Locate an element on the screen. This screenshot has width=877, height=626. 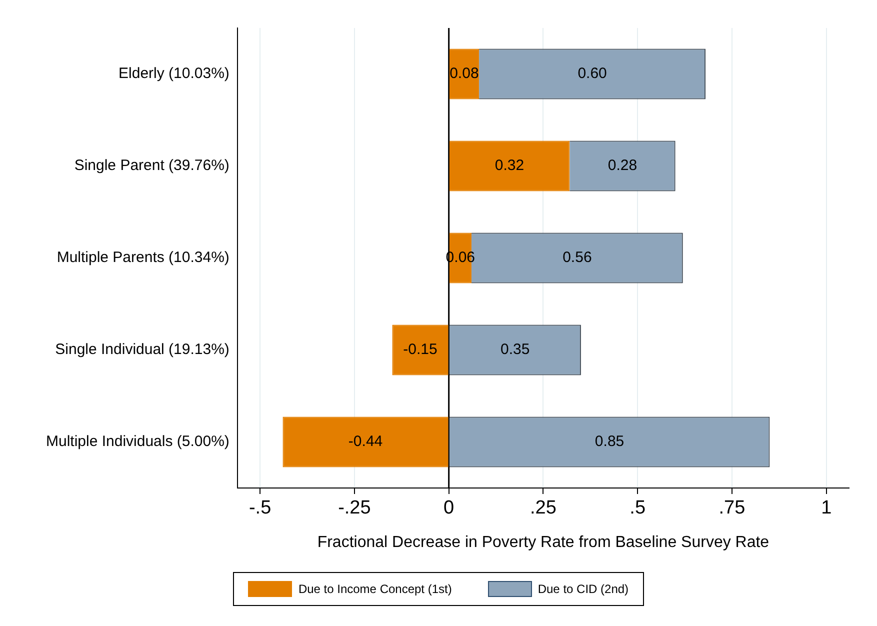
x-tick-label: .5 is located at coordinates (638, 508).